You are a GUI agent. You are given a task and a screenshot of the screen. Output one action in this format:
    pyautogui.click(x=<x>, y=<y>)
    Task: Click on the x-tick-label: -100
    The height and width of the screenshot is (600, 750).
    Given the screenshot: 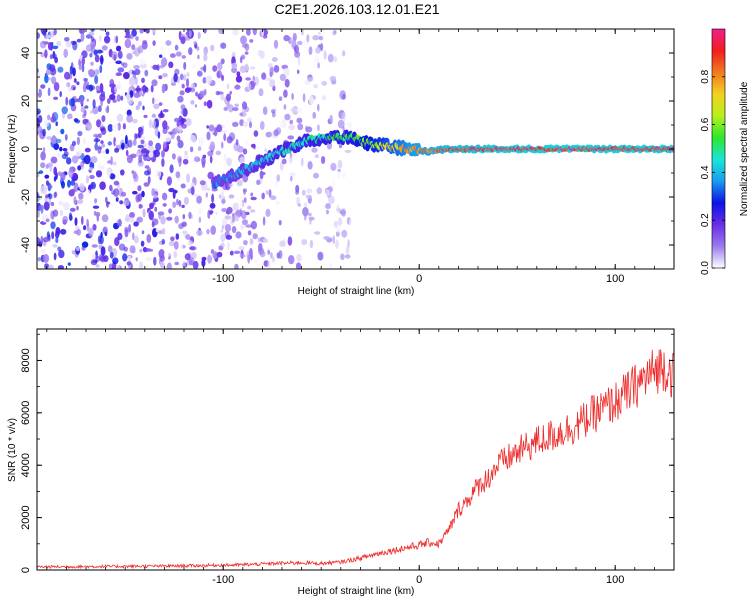 What is the action you would take?
    pyautogui.click(x=223, y=279)
    